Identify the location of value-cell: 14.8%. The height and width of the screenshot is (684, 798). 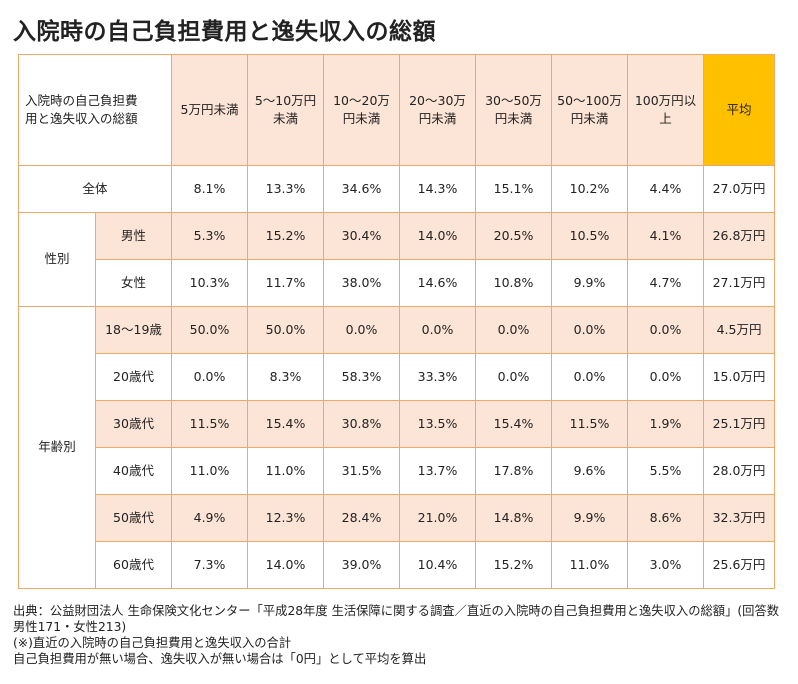
(514, 518).